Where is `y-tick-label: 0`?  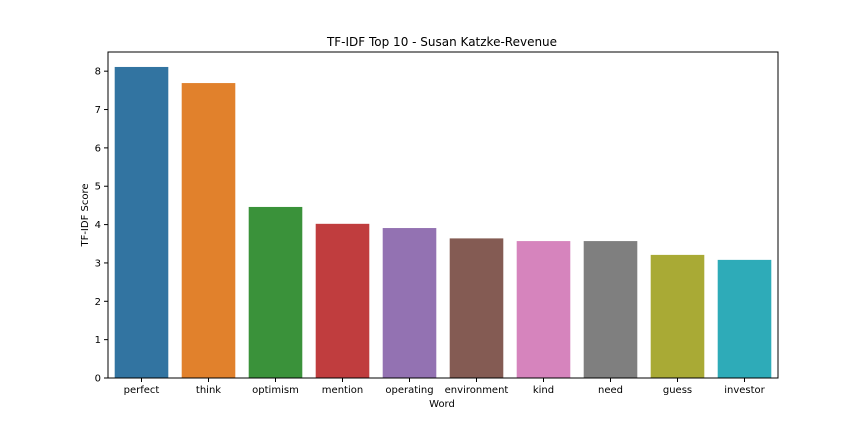 y-tick-label: 0 is located at coordinates (98, 379).